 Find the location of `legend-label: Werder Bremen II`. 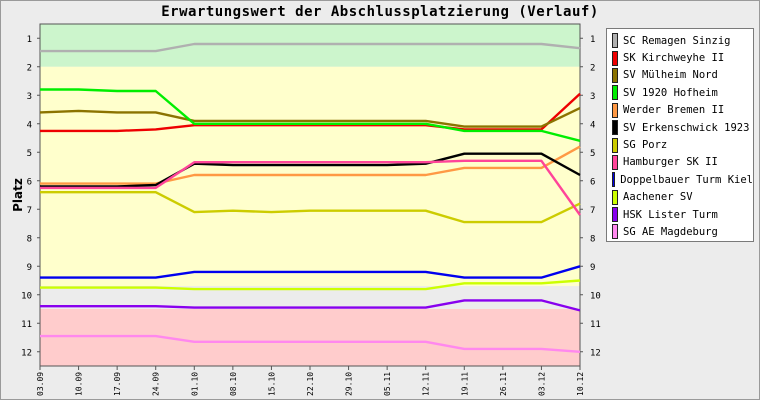

legend-label: Werder Bremen II is located at coordinates (674, 110).